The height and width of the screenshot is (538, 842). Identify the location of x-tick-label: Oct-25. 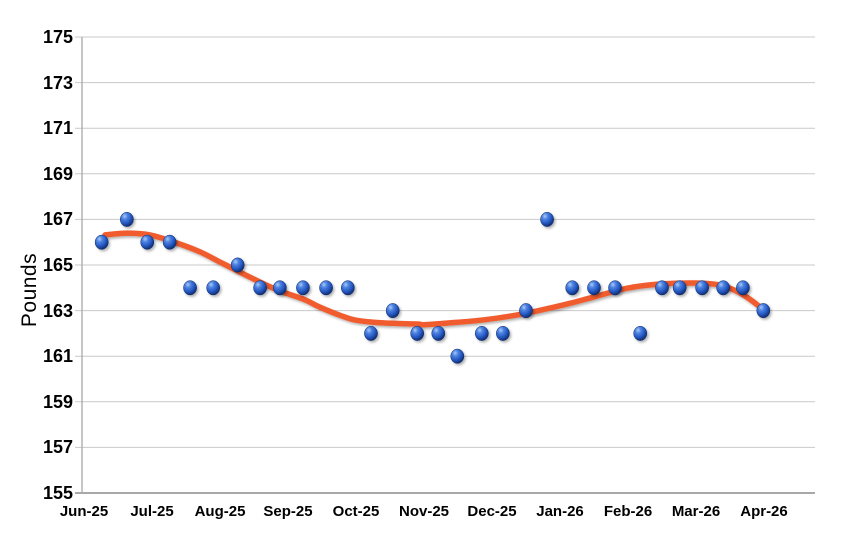
(356, 511).